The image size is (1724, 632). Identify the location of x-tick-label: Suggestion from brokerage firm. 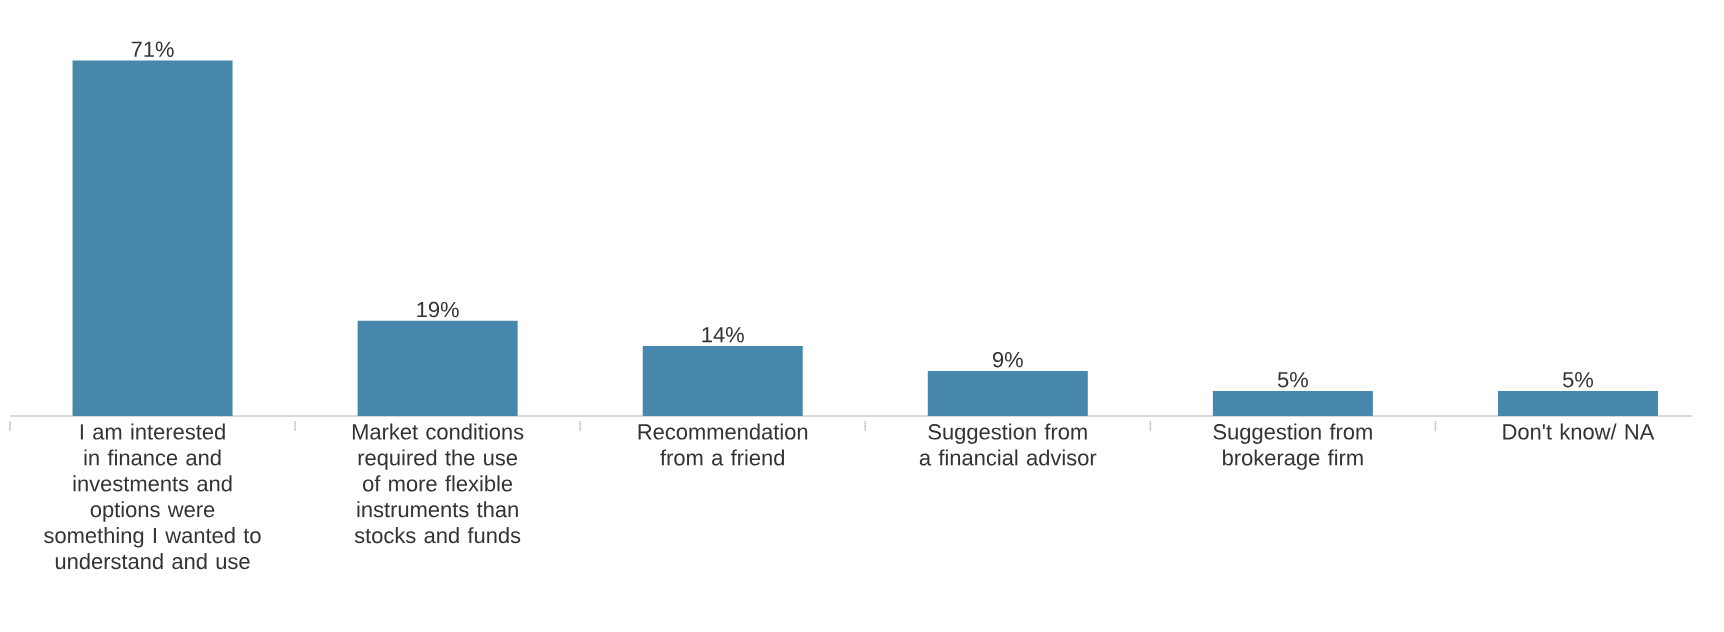
(1292, 446).